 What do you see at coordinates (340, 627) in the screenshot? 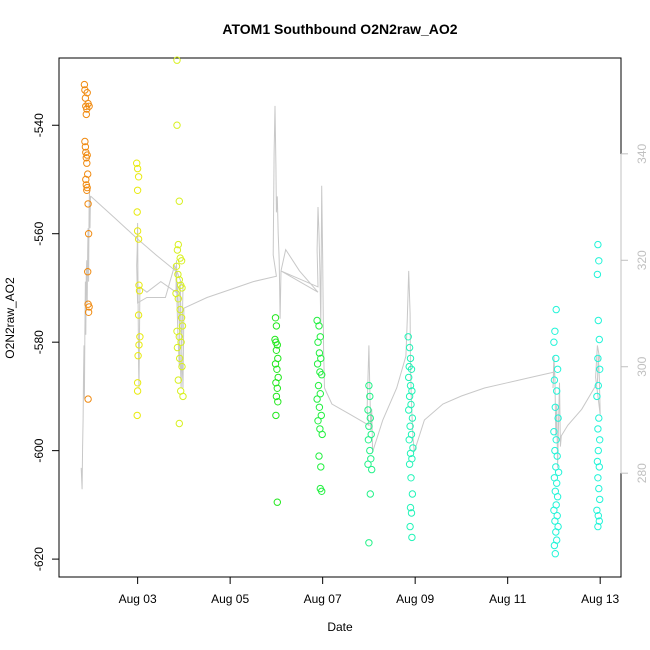
I see `x-axis-label: Date` at bounding box center [340, 627].